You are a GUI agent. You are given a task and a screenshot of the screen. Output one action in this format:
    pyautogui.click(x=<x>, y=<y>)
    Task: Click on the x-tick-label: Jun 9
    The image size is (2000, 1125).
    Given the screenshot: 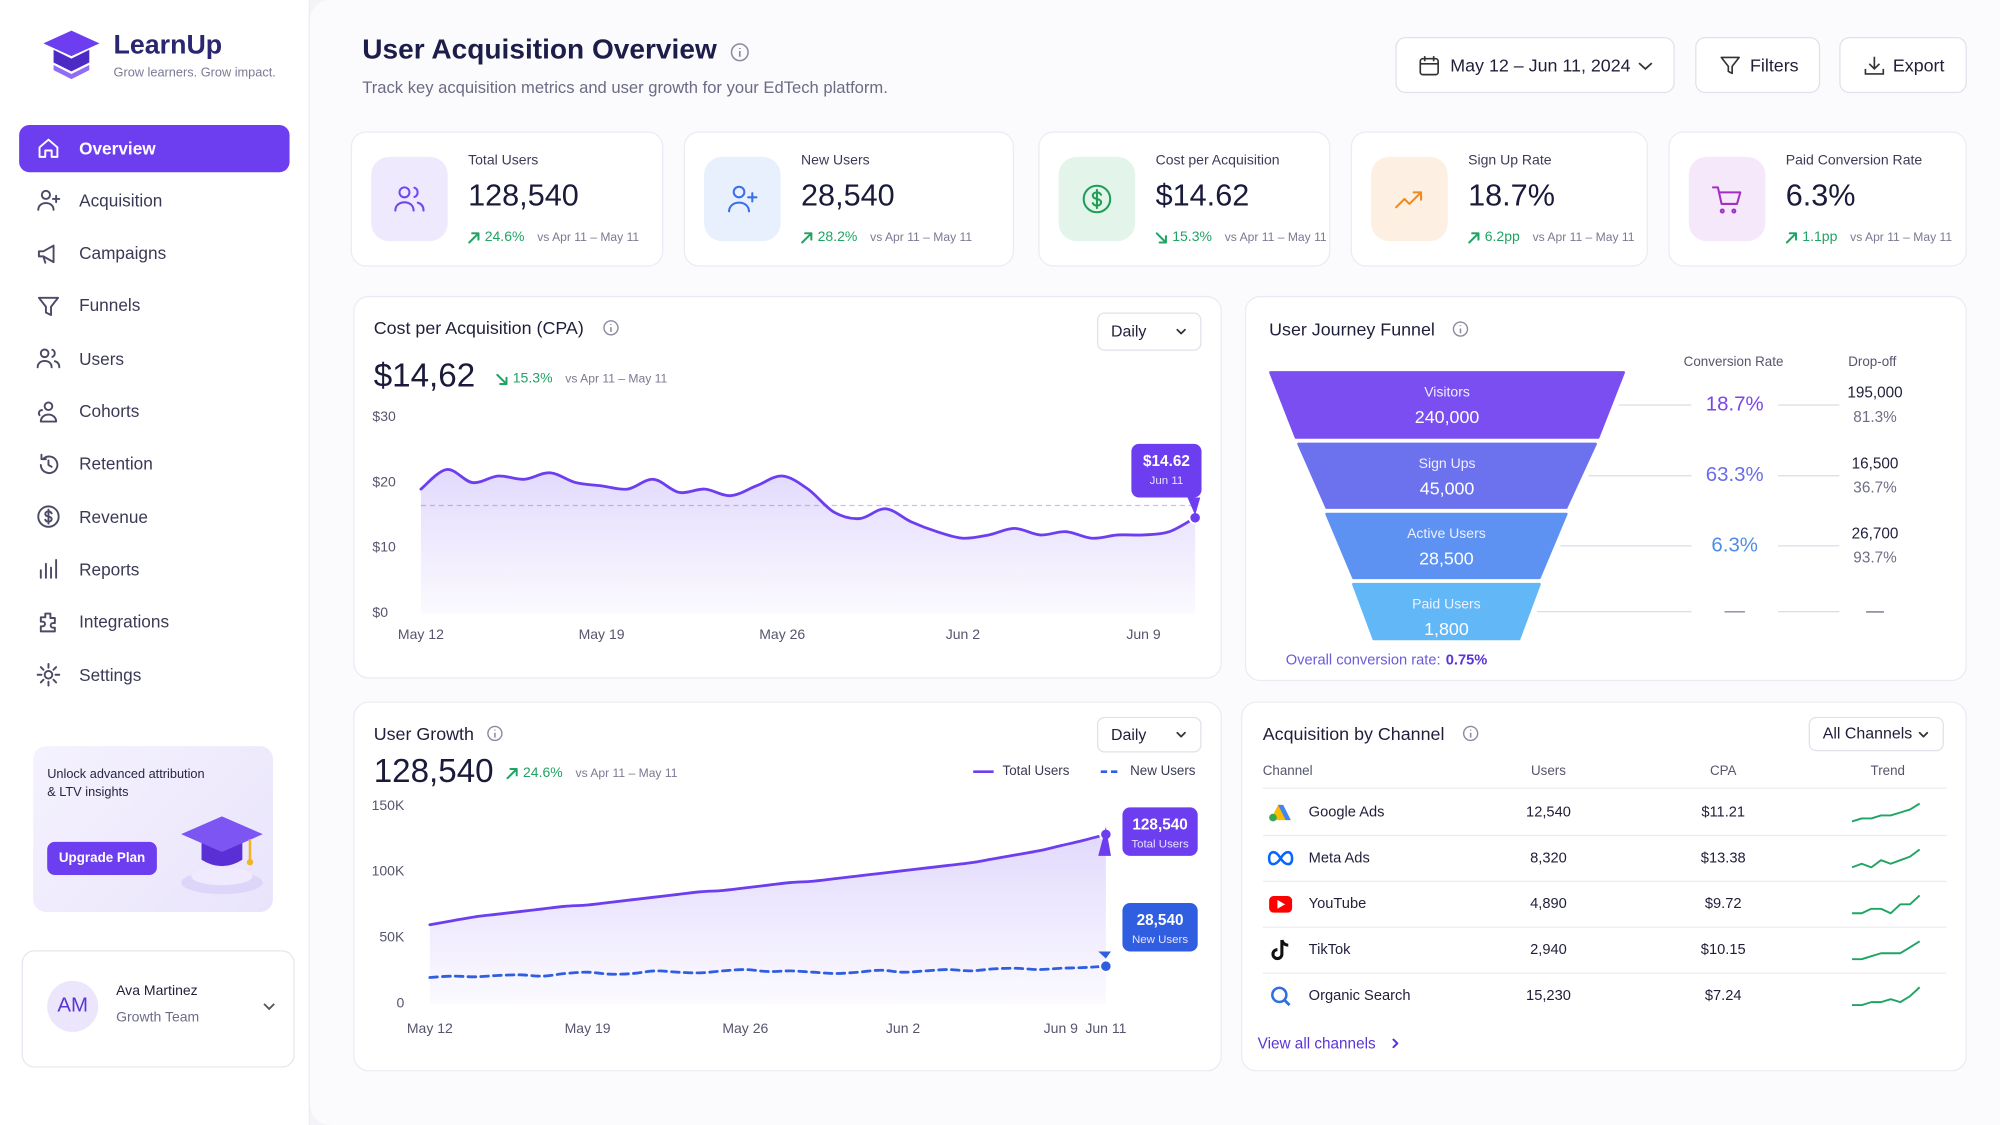 What is the action you would take?
    pyautogui.click(x=1143, y=634)
    